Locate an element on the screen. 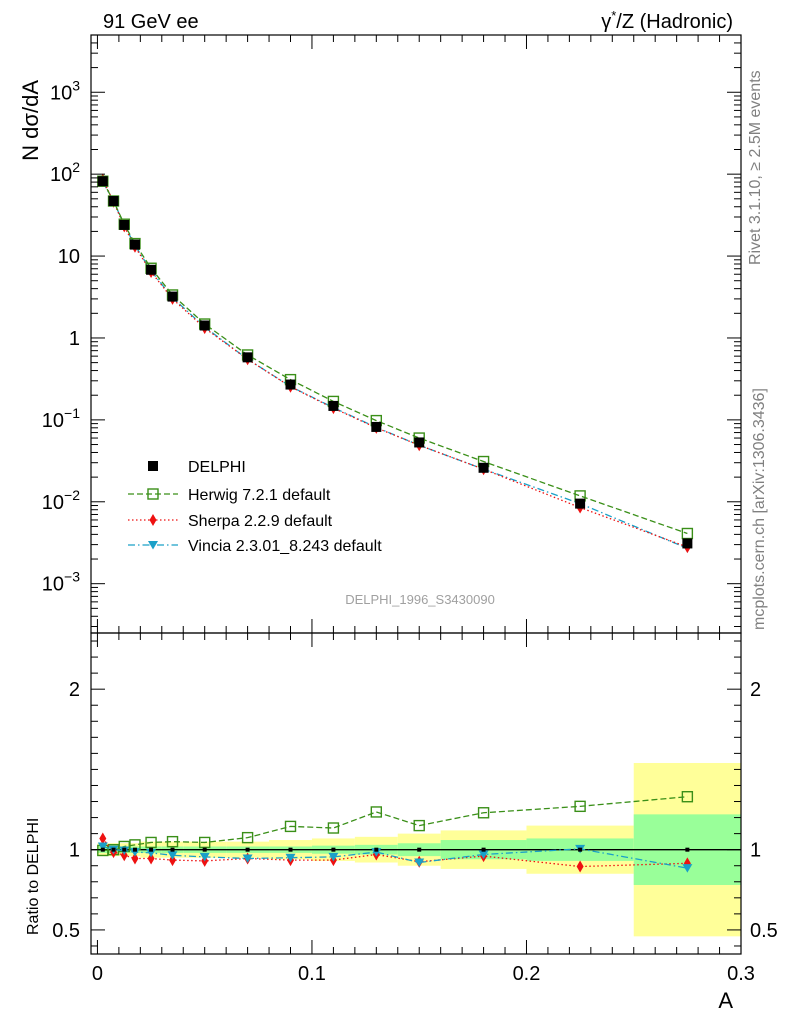 The image size is (786, 1024). y-tick-label: 1 is located at coordinates (74, 339).